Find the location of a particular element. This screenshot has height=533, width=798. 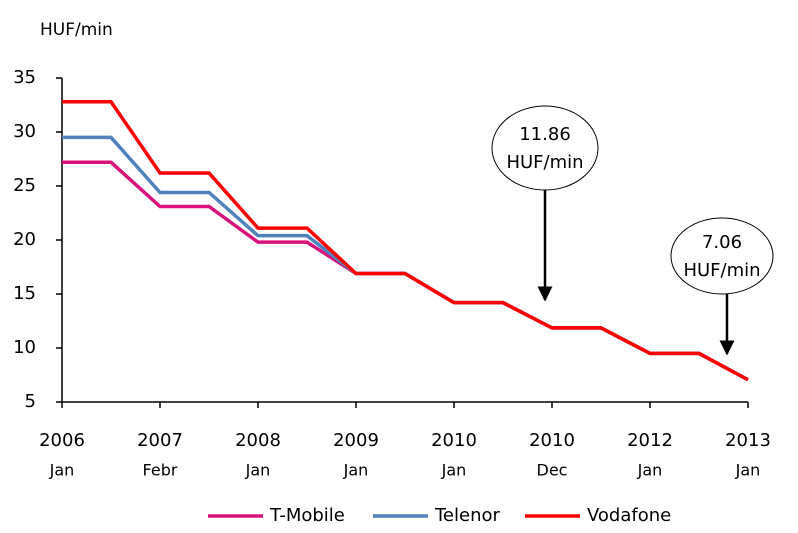

y-tick-label: 15 is located at coordinates (24, 293).